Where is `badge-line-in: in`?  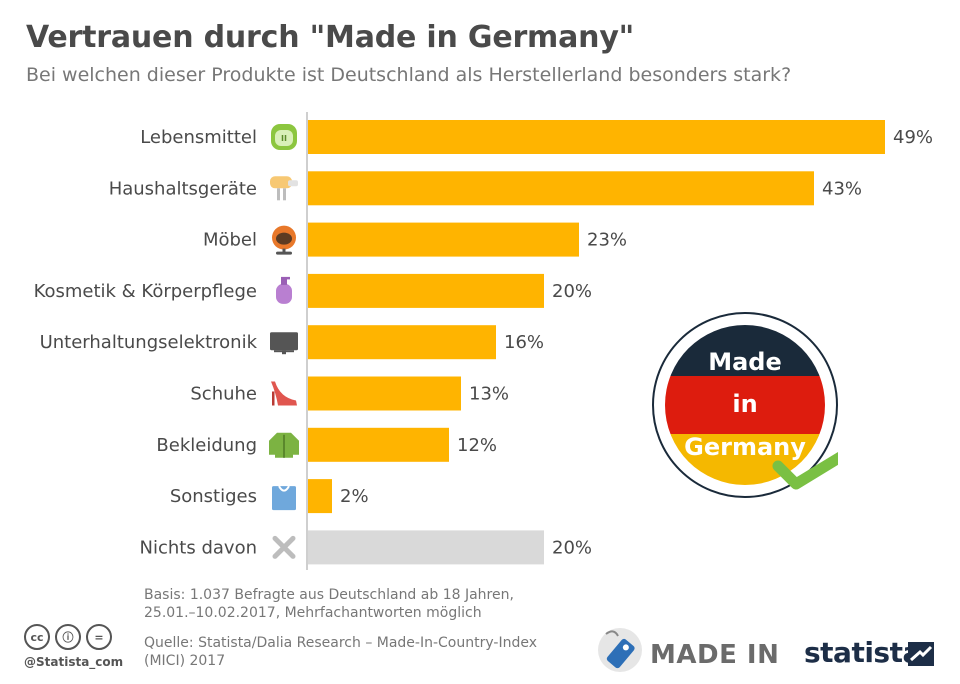
badge-line-in: in is located at coordinates (744, 404).